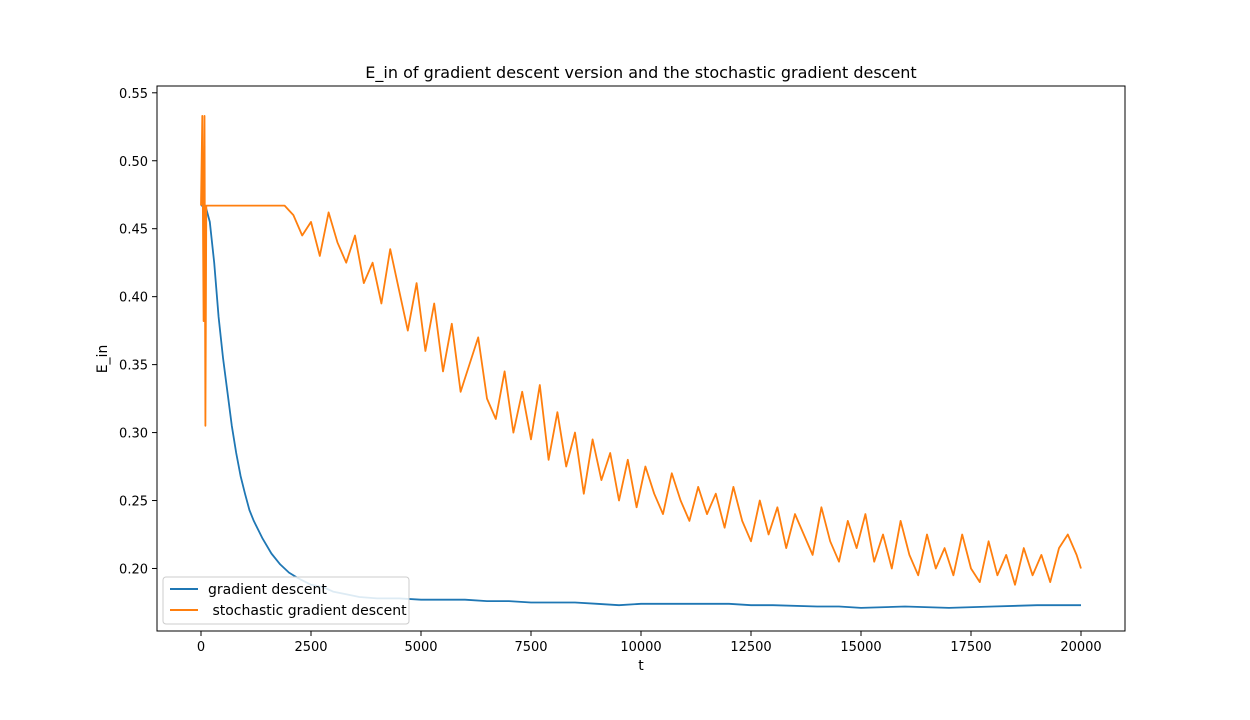 The image size is (1250, 720). What do you see at coordinates (133, 502) in the screenshot?
I see `y-tick-label: 0.25` at bounding box center [133, 502].